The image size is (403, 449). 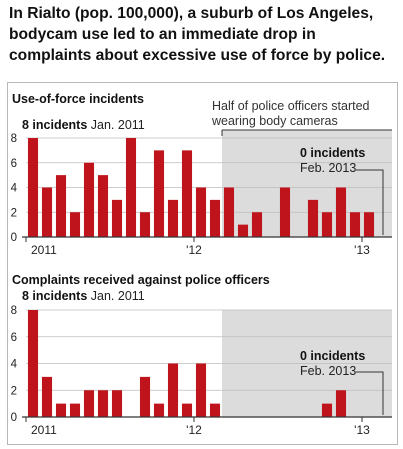 I want to click on shade-label-line-1: Half of police officers started, so click(x=291, y=106).